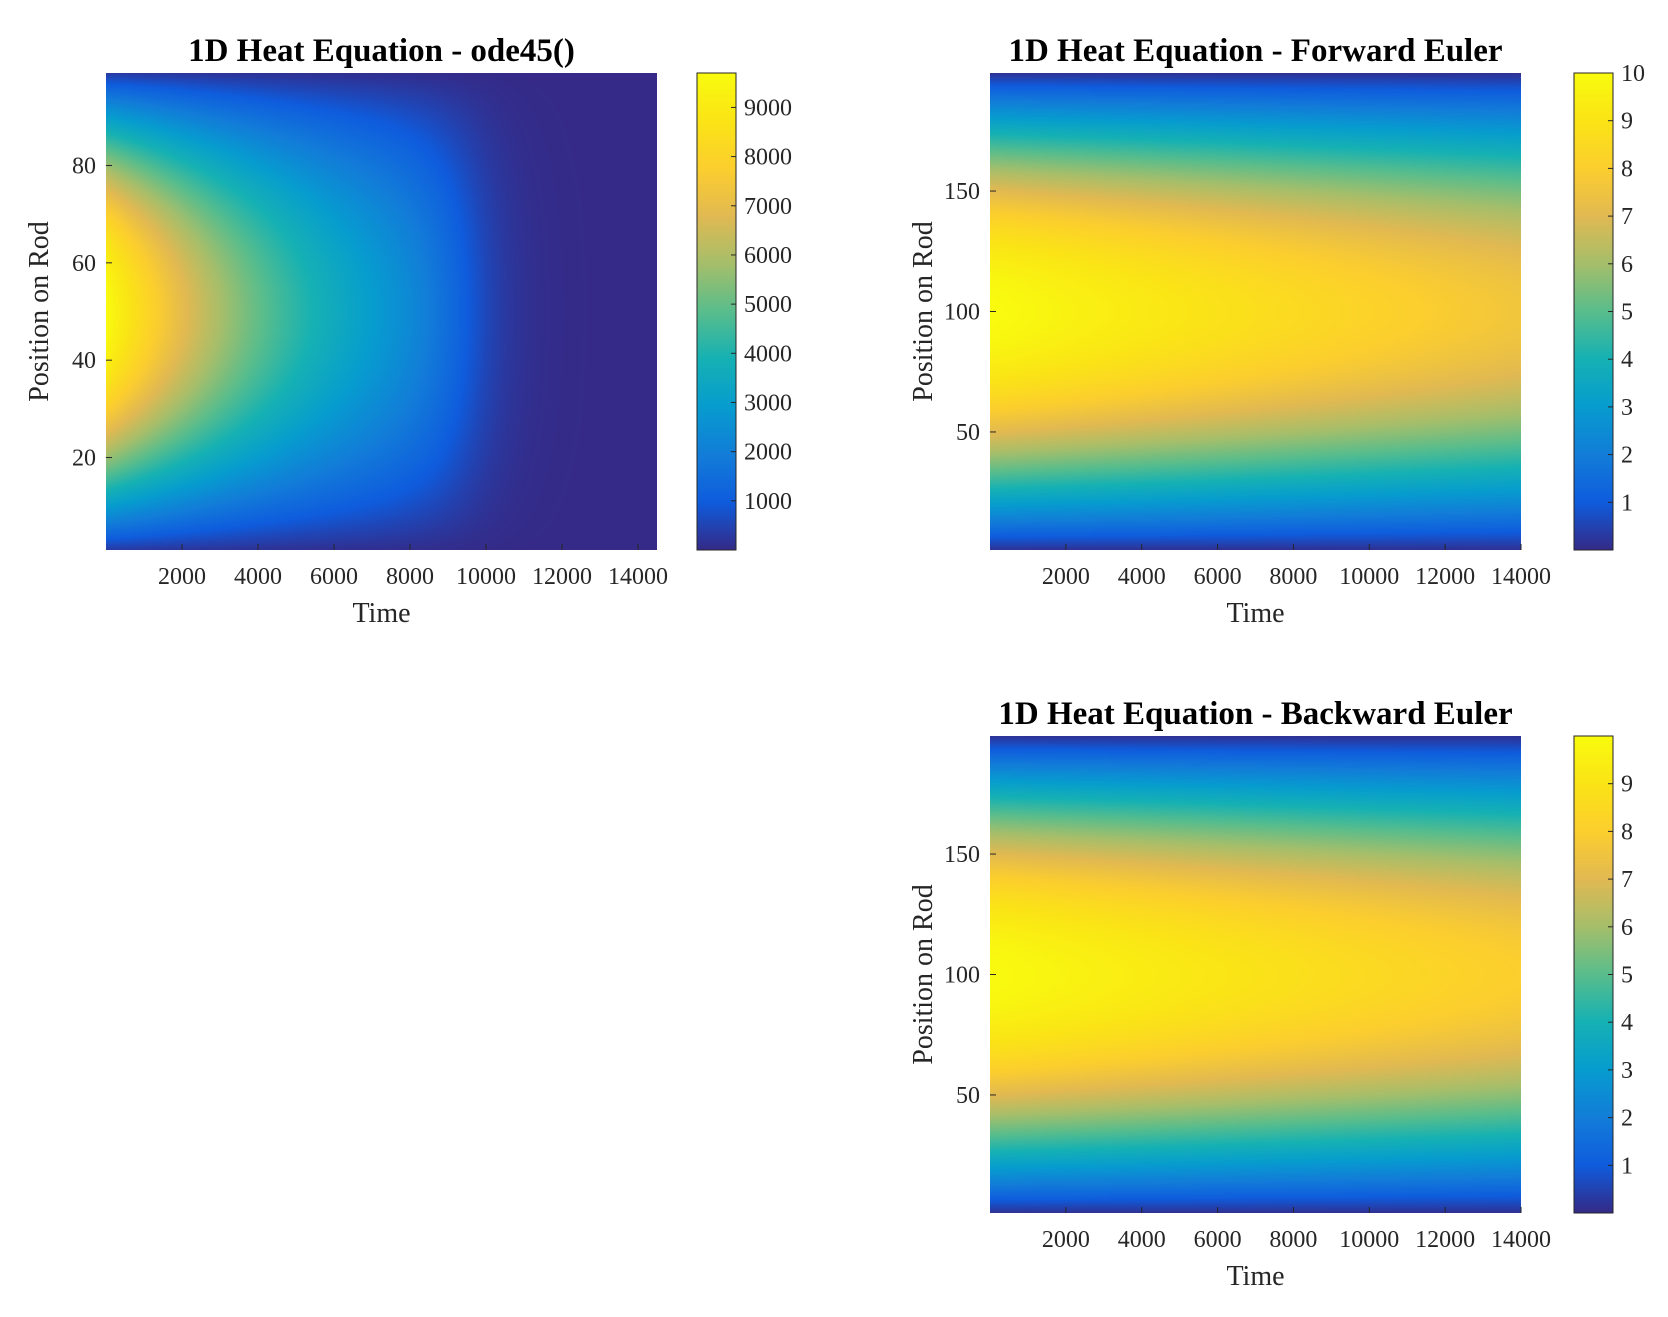 Image resolution: width=1668 pixels, height=1317 pixels. What do you see at coordinates (84, 361) in the screenshot?
I see `y-tick-label: 40` at bounding box center [84, 361].